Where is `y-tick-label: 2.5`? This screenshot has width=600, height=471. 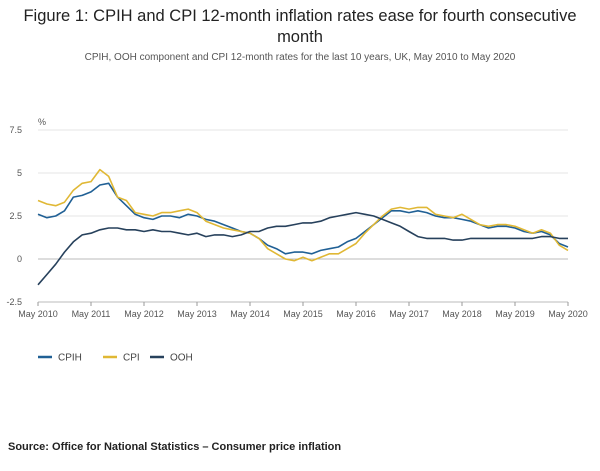
y-tick-label: 2.5 is located at coordinates (15, 216).